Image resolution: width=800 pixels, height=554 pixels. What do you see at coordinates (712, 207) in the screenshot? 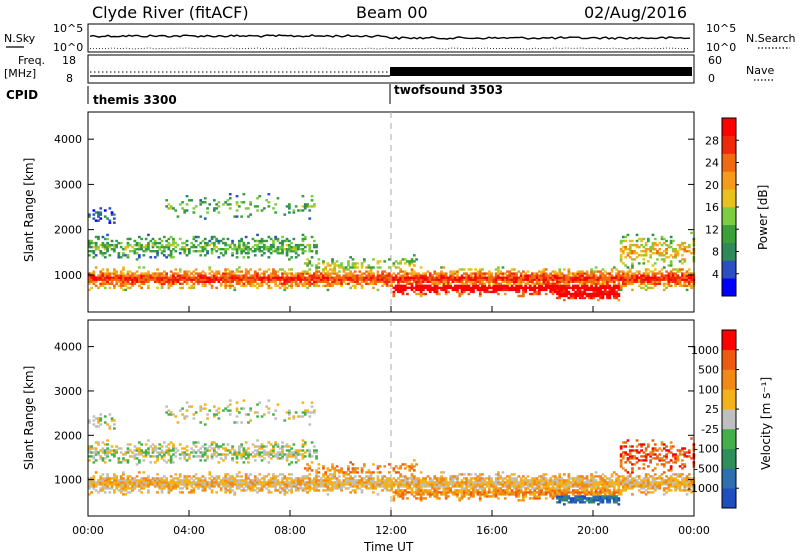
I see `colorbar-tick-label: 16` at bounding box center [712, 207].